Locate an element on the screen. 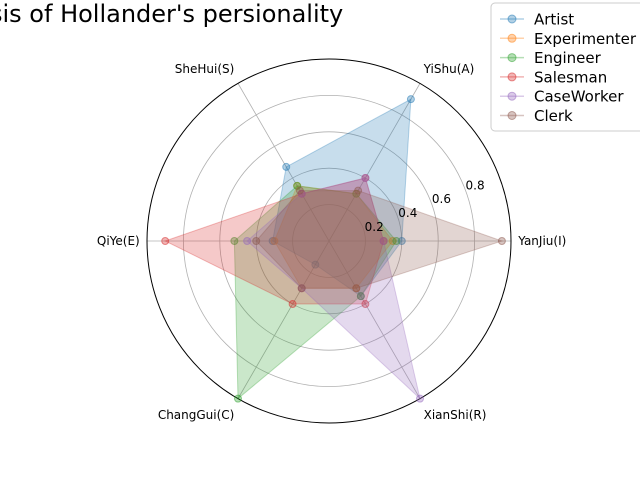  radial-tick-labels: 0.2 0.4 0.6 0.8 is located at coordinates (425, 206).